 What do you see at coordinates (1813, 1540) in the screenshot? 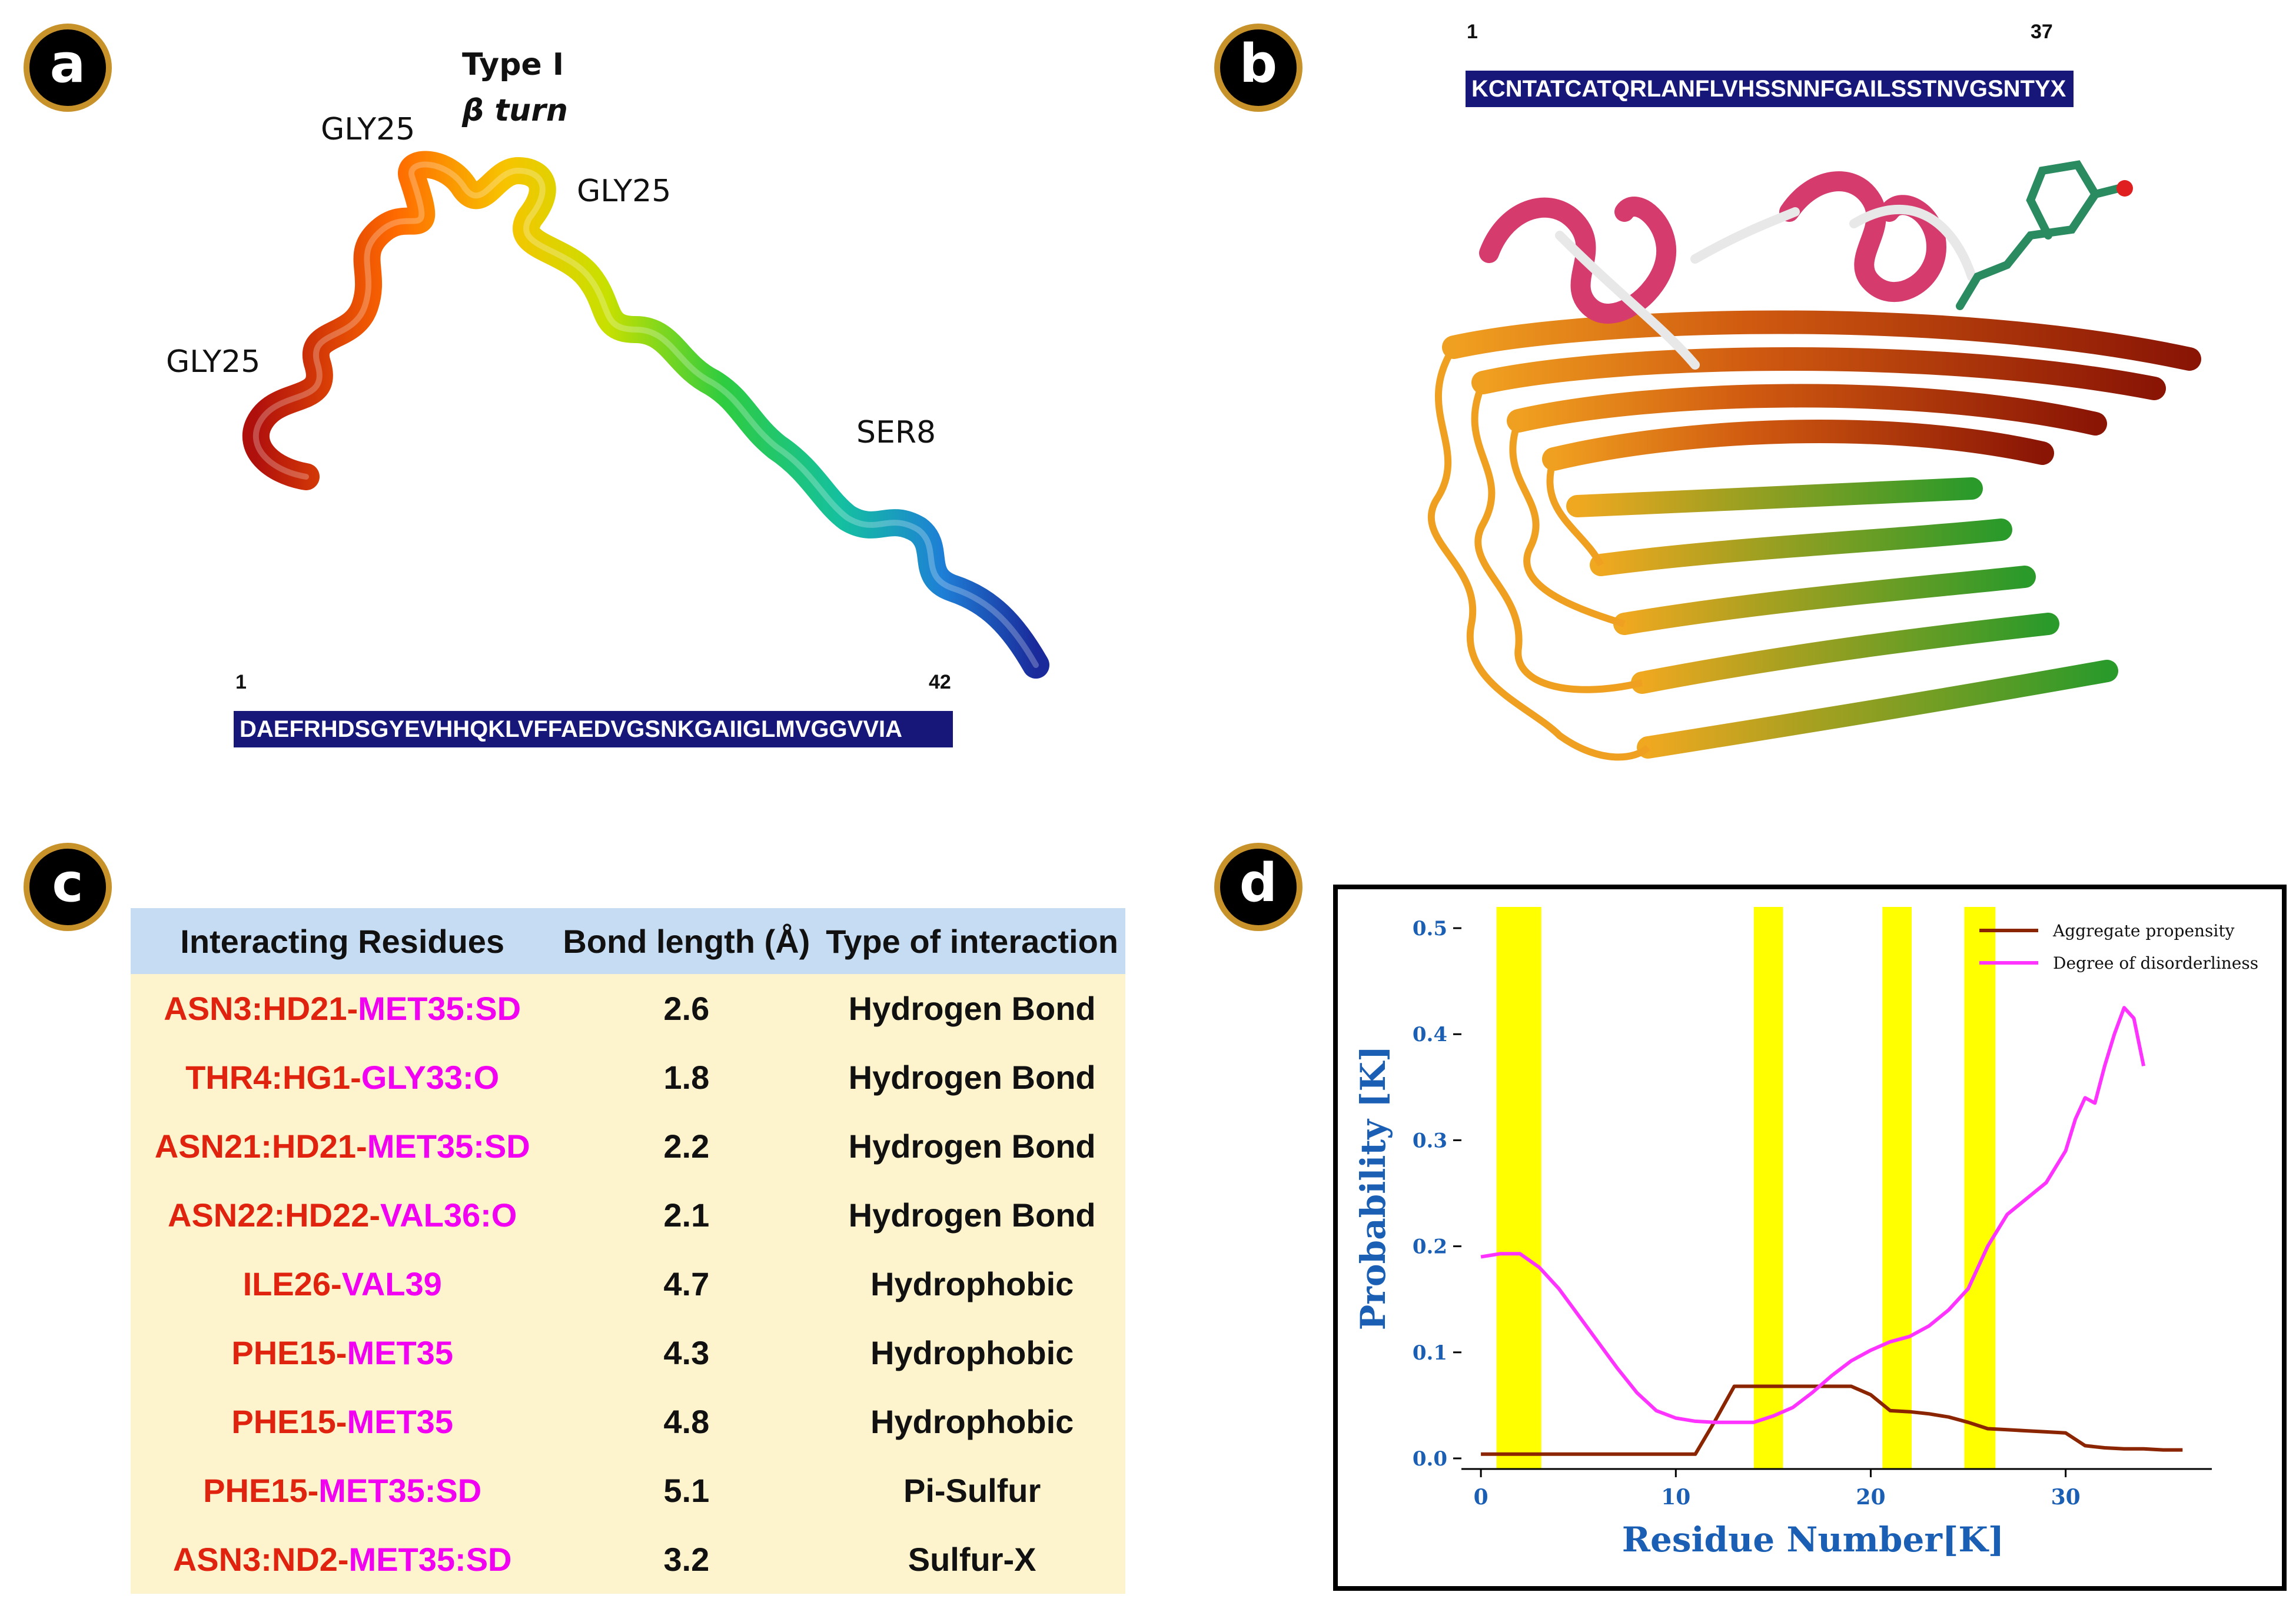
I see `x-axis-title: Residue Number[K]` at bounding box center [1813, 1540].